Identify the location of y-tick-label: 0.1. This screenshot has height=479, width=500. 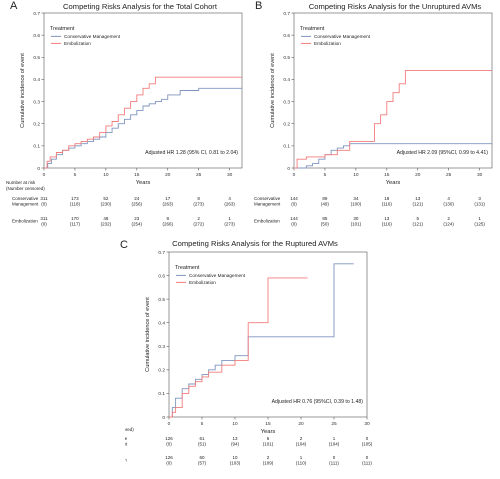
(161, 394).